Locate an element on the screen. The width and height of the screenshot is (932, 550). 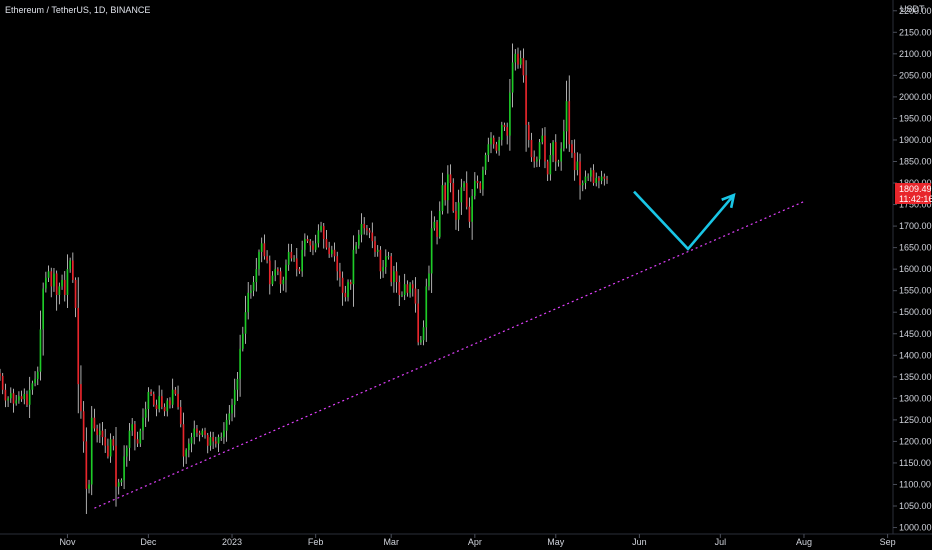
price-tick-label: 1450.00 is located at coordinates (915, 334).